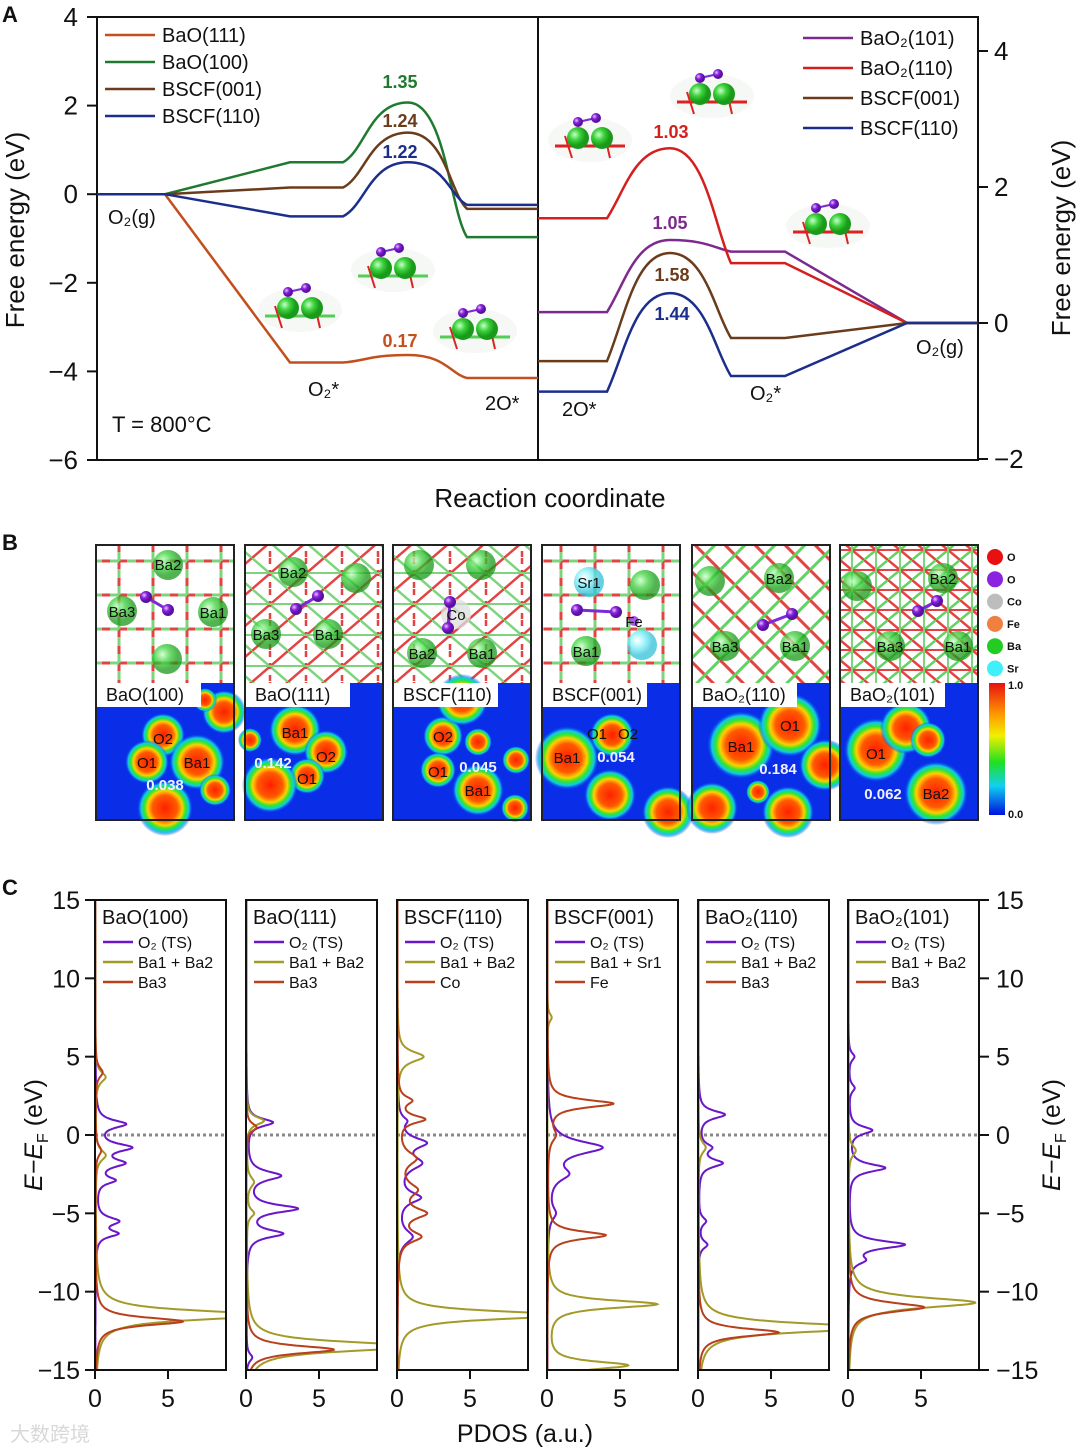 The width and height of the screenshot is (1080, 1451). What do you see at coordinates (145, 918) in the screenshot?
I see `pdos-panel-title: BaO(100)` at bounding box center [145, 918].